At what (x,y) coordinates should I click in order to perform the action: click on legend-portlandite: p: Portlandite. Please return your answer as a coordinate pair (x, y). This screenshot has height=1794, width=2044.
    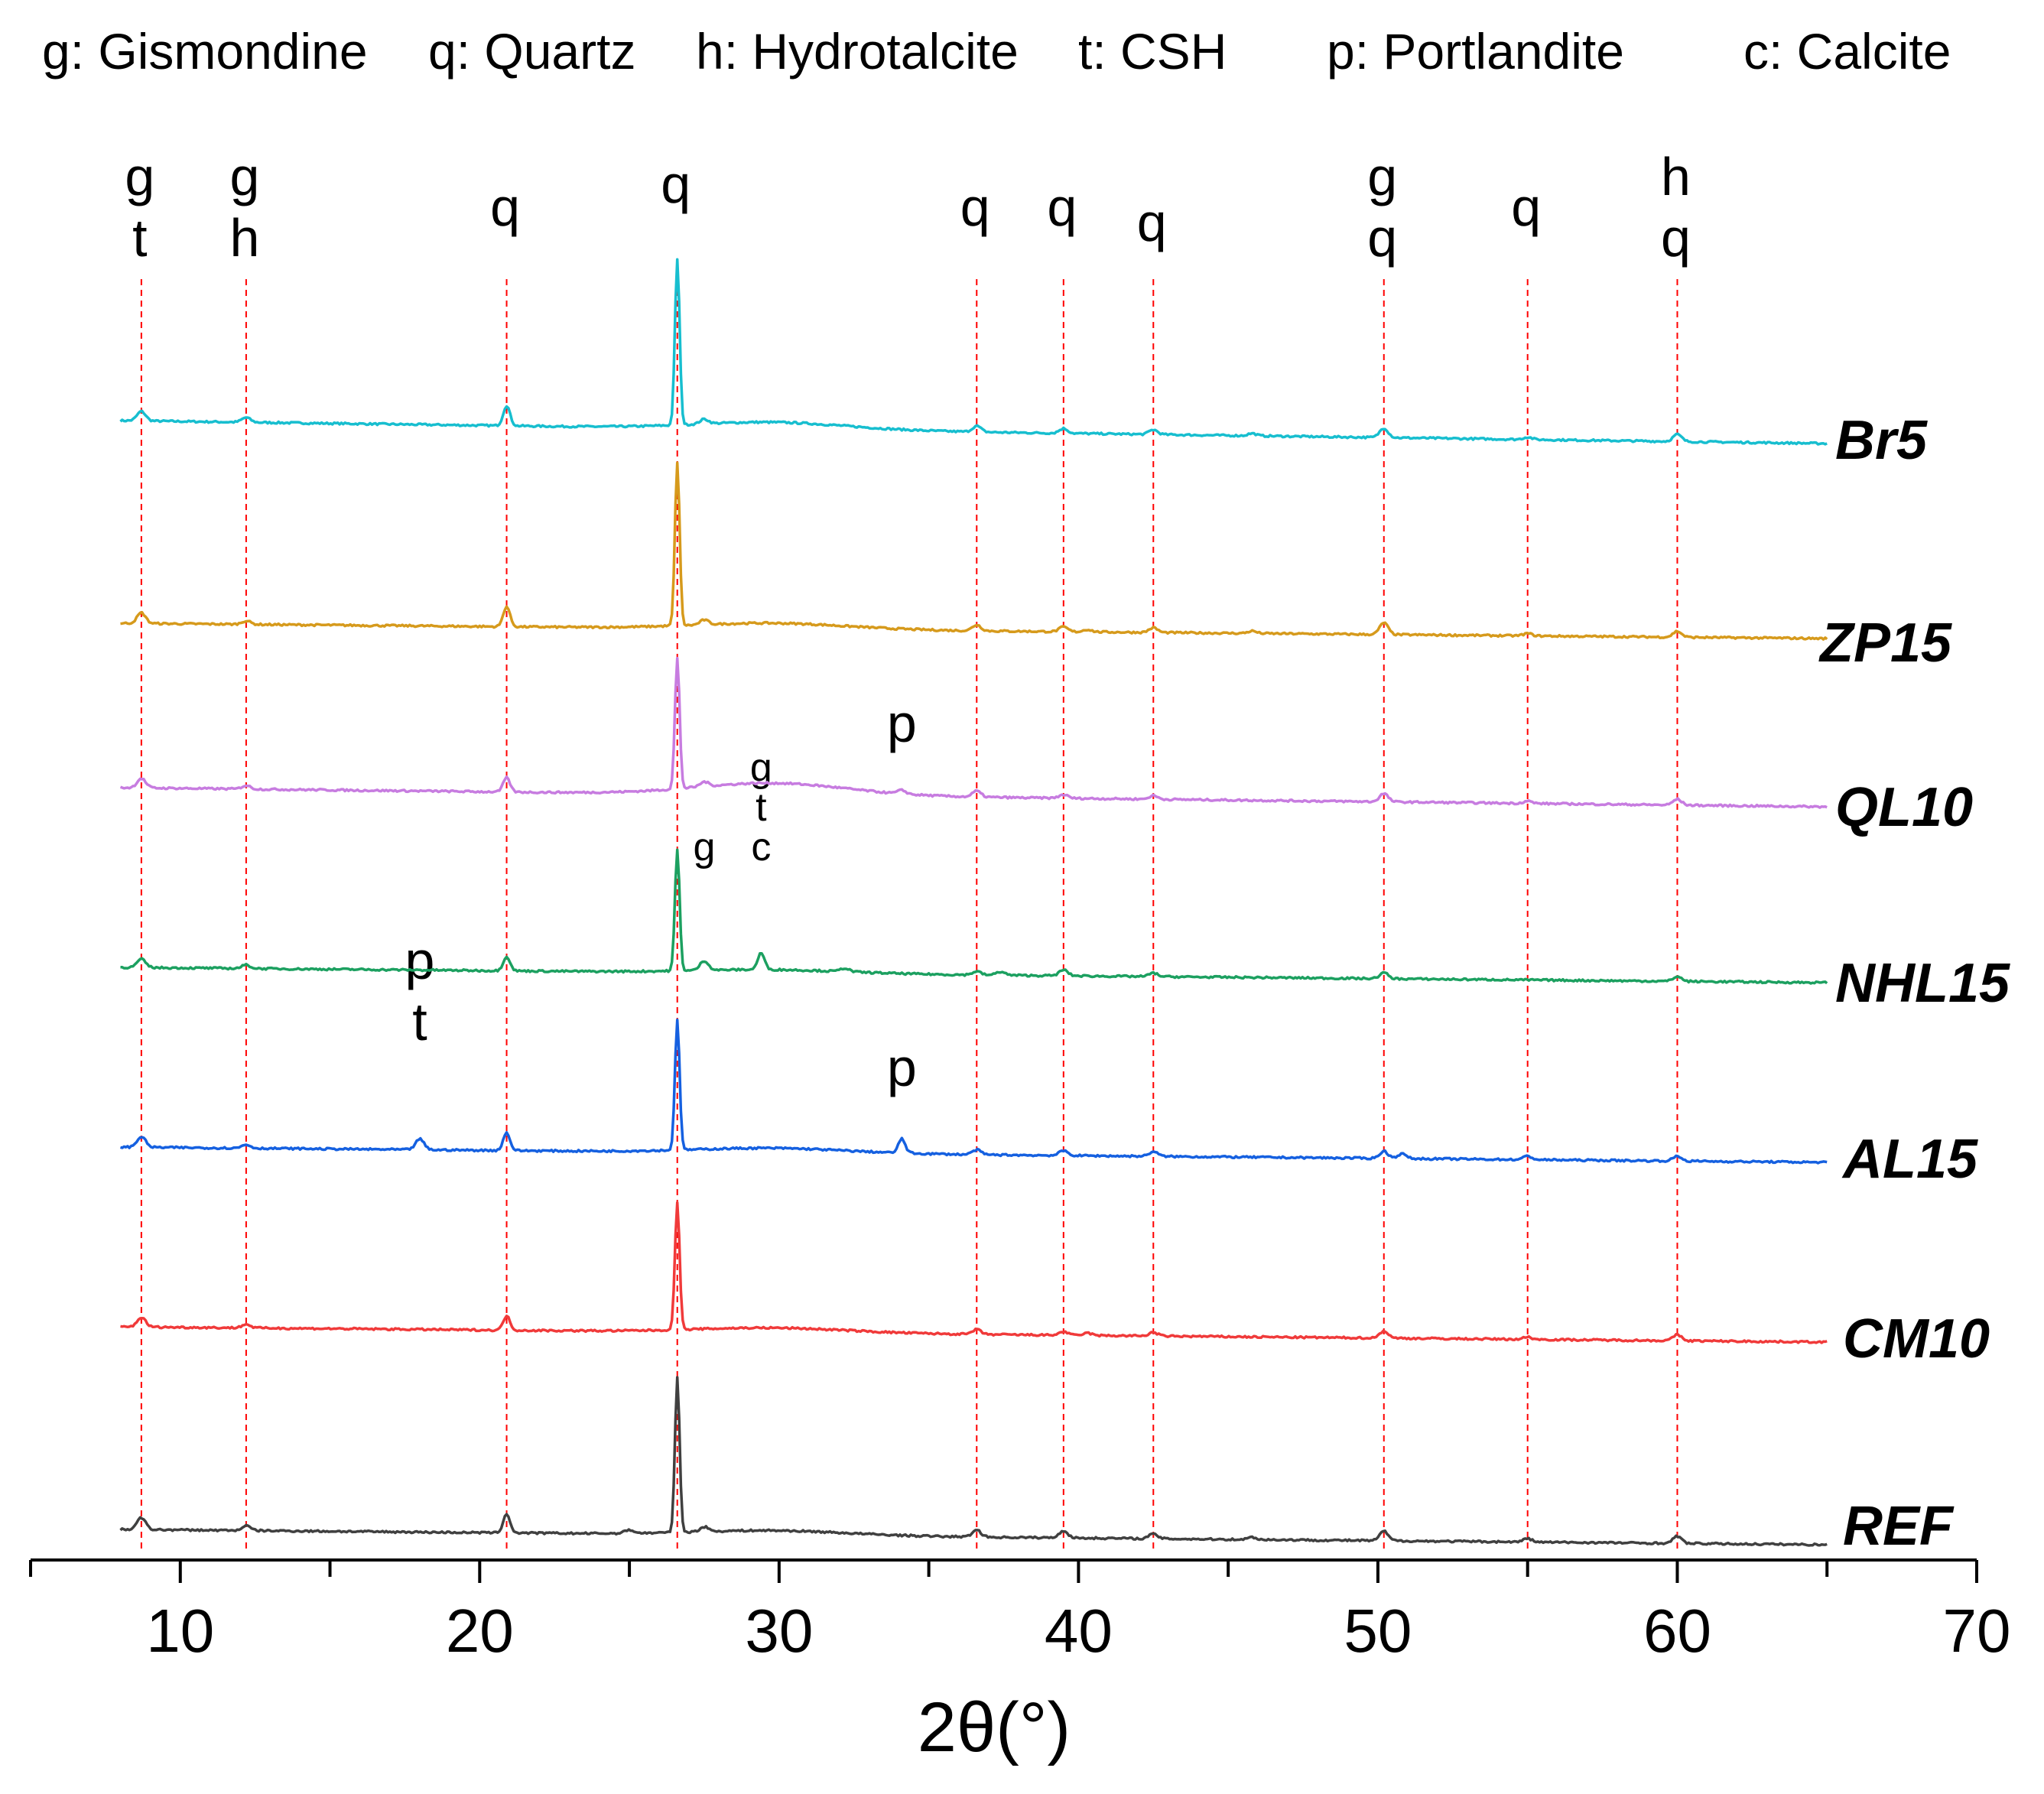
    Looking at the image, I should click on (1475, 51).